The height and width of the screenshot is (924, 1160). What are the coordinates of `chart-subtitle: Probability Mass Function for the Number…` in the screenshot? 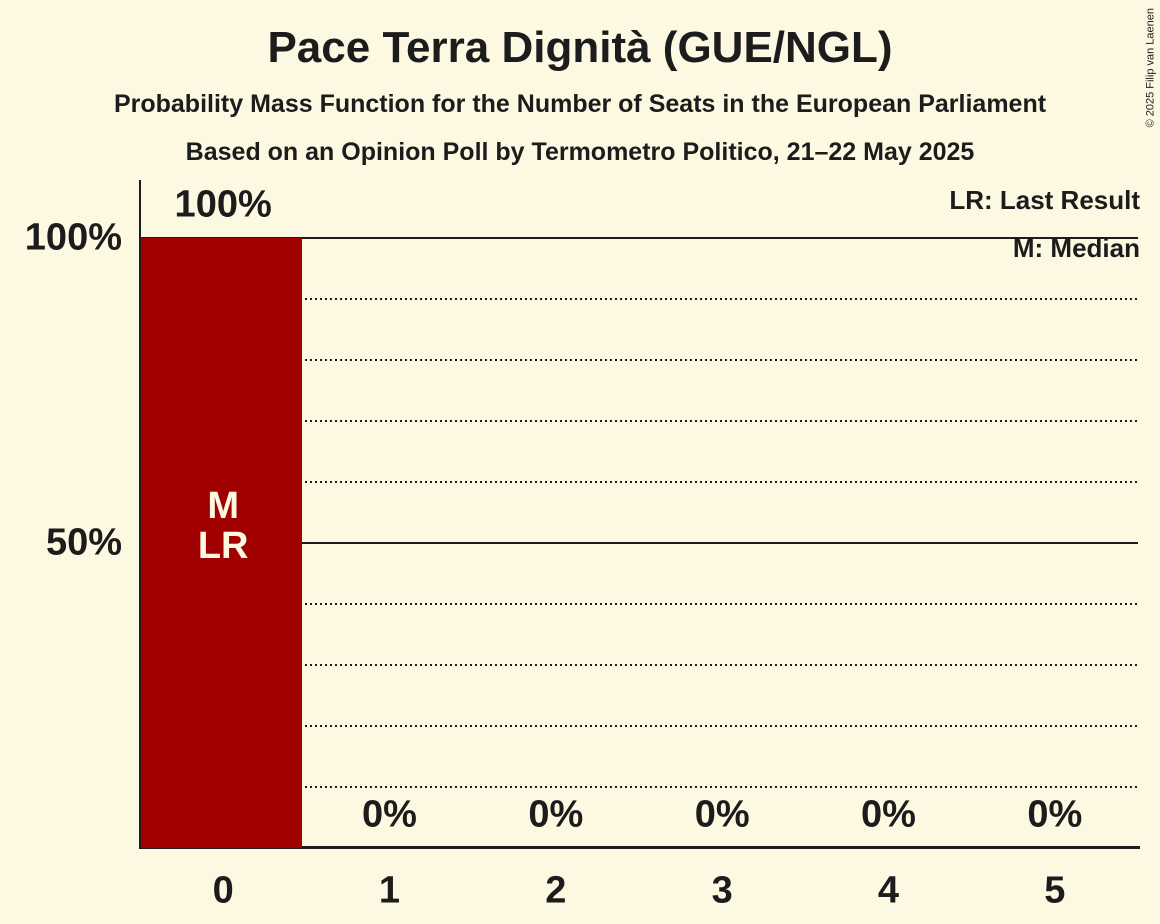 It's located at (580, 104).